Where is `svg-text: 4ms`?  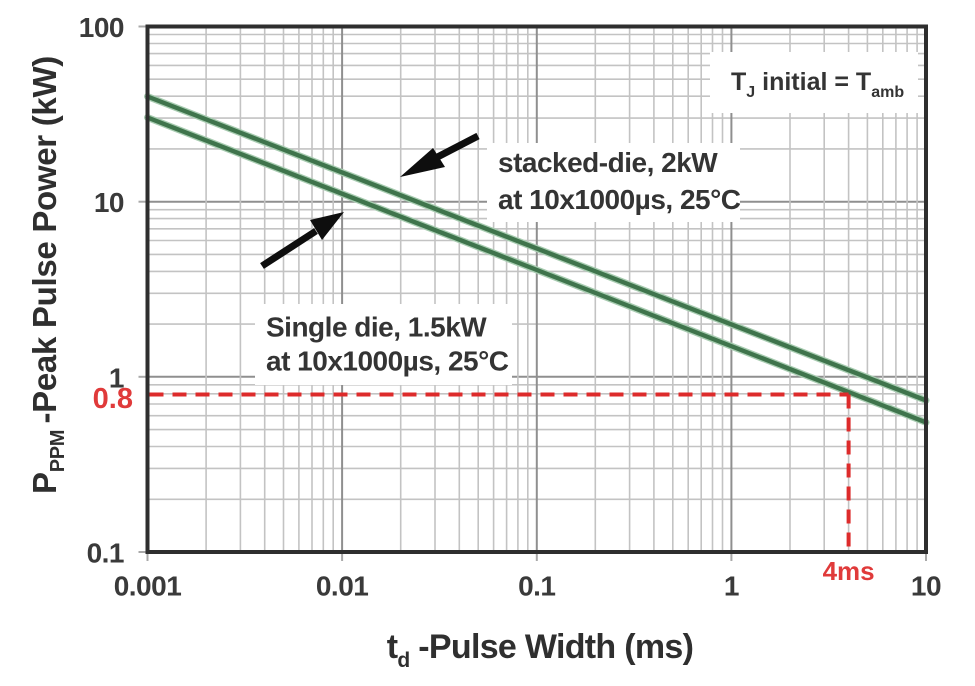 svg-text: 4ms is located at coordinates (849, 571).